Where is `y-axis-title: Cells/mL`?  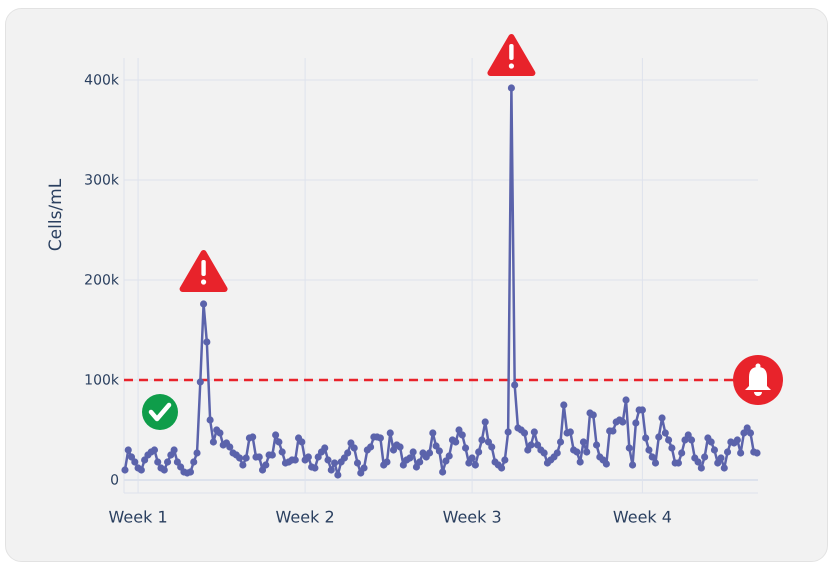
y-axis-title: Cells/mL is located at coordinates (56, 215).